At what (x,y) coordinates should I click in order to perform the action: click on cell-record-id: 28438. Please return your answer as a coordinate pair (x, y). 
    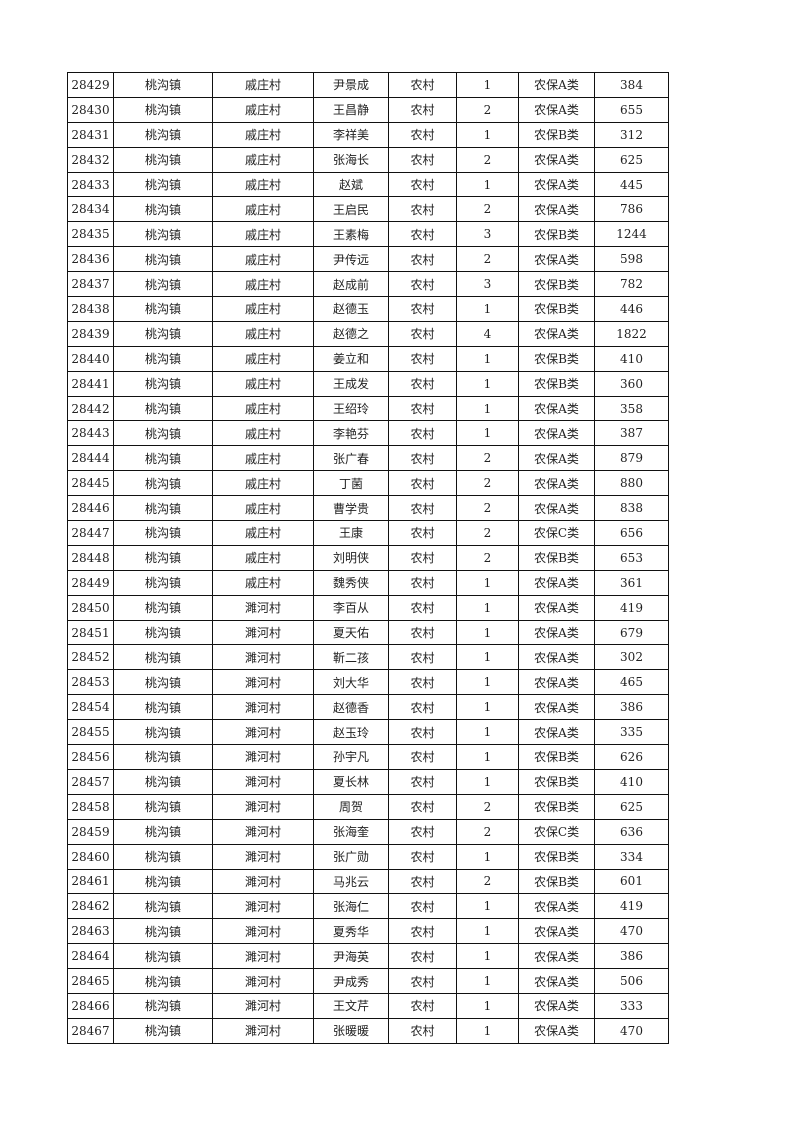
    Looking at the image, I should click on (90, 309).